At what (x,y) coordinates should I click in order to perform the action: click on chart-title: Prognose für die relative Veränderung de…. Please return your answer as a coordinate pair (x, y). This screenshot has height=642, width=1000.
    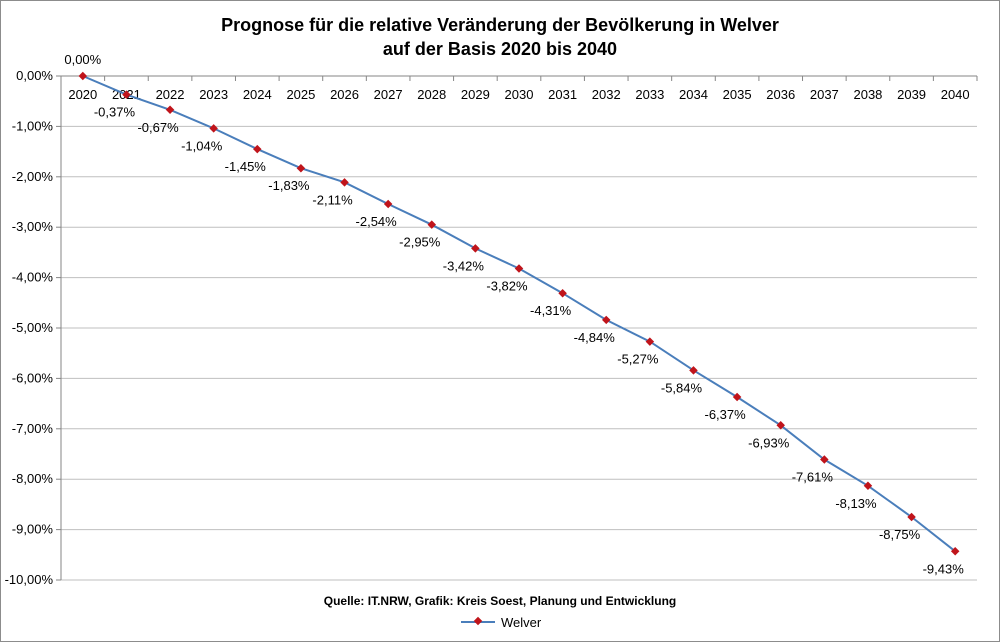
    Looking at the image, I should click on (500, 37).